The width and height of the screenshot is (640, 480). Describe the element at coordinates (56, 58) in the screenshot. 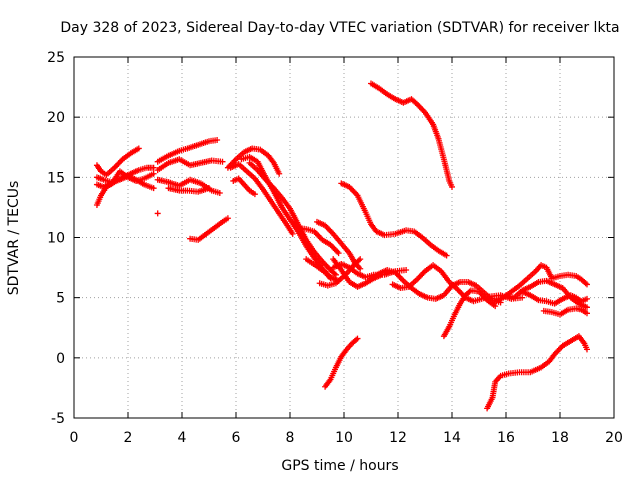

I see `y-tick-label: 25` at that location.